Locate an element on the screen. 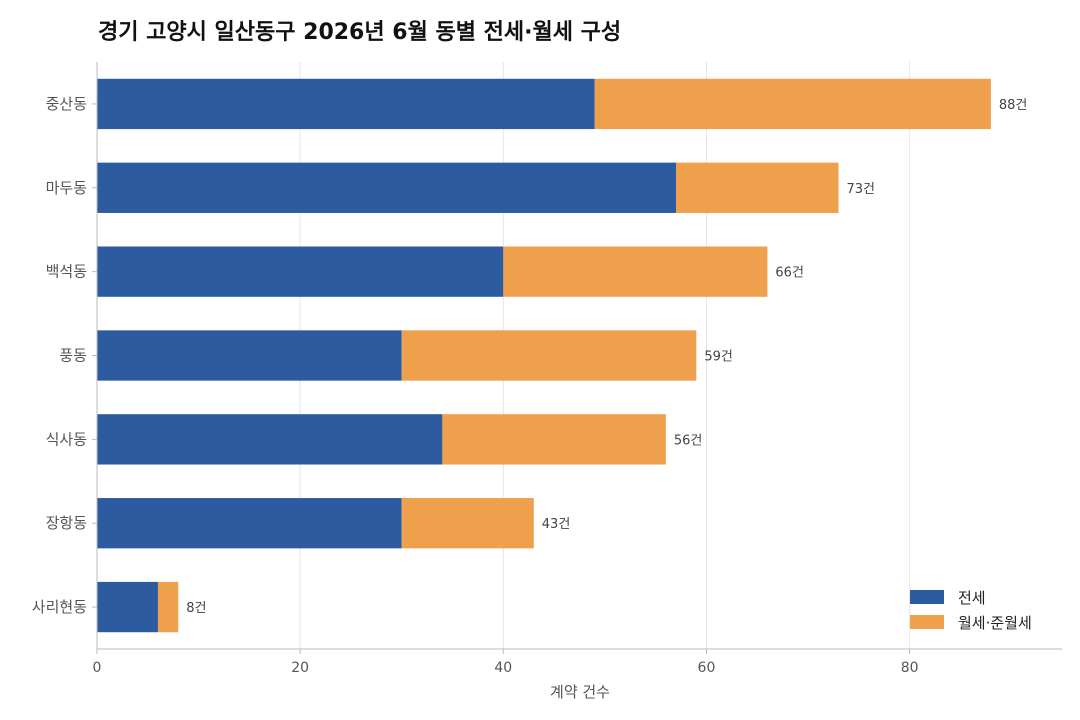 Image resolution: width=1080 pixels, height=720 pixels. y-tick-label: 중산동 is located at coordinates (67, 104).